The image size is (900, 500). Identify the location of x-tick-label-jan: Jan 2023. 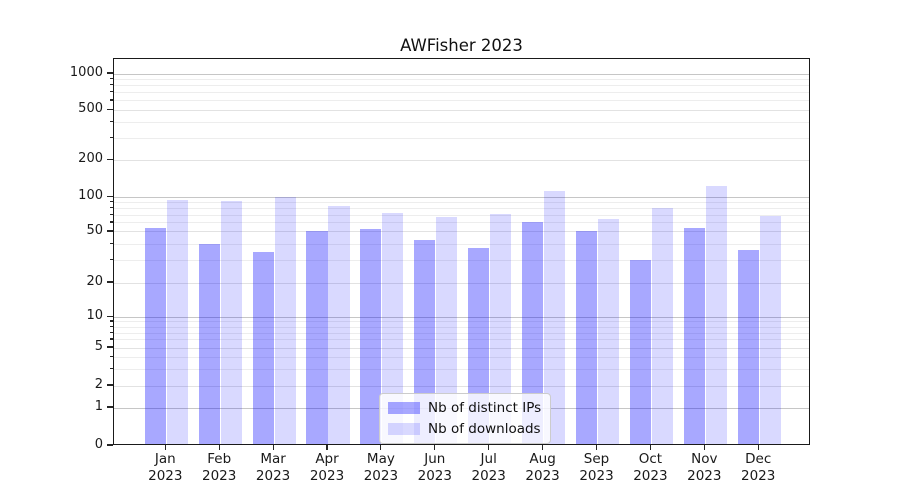
(165, 467).